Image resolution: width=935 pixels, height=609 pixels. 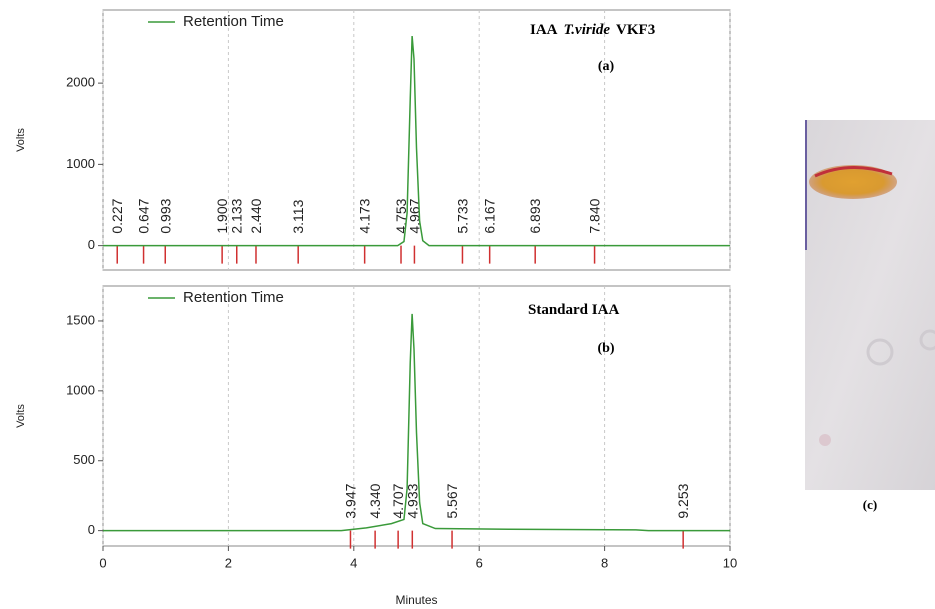 I want to click on tlc-spot, so click(x=853, y=182).